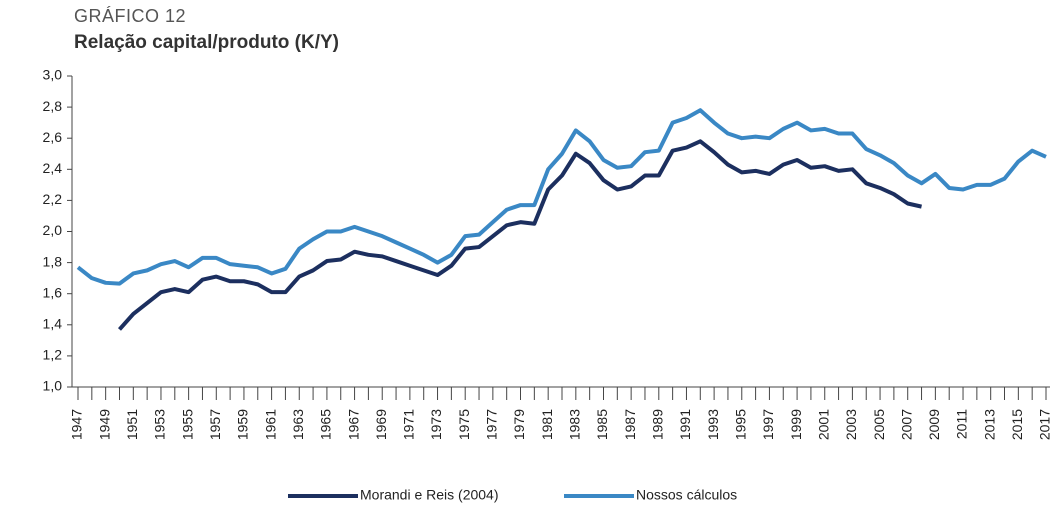 The width and height of the screenshot is (1056, 507). I want to click on legend-label: Nossos cálculos, so click(686, 495).